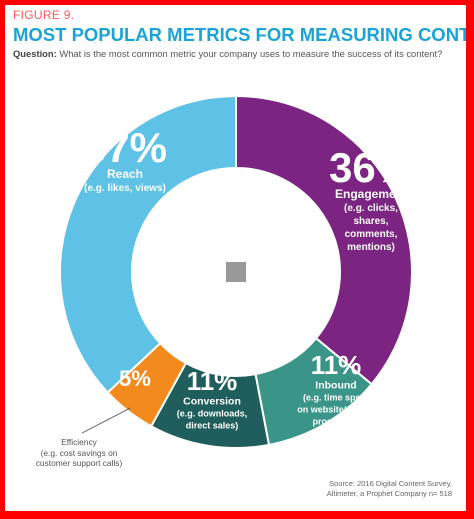  What do you see at coordinates (125, 147) in the screenshot?
I see `pct-label-reach: 37%` at bounding box center [125, 147].